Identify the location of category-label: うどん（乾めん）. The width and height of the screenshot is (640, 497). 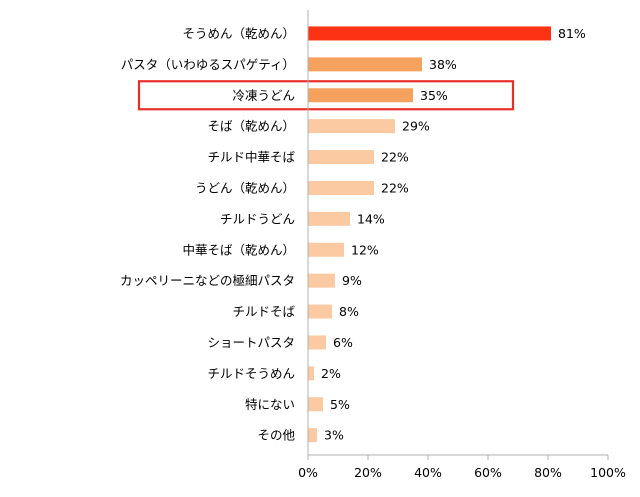
(245, 187).